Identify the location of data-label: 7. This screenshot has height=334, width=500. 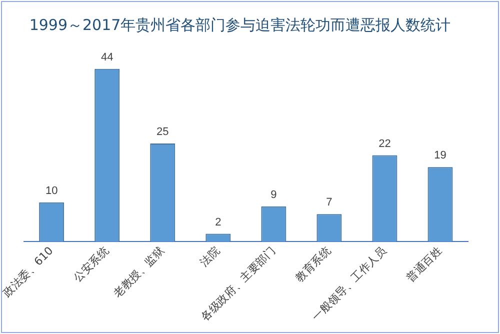
(329, 202).